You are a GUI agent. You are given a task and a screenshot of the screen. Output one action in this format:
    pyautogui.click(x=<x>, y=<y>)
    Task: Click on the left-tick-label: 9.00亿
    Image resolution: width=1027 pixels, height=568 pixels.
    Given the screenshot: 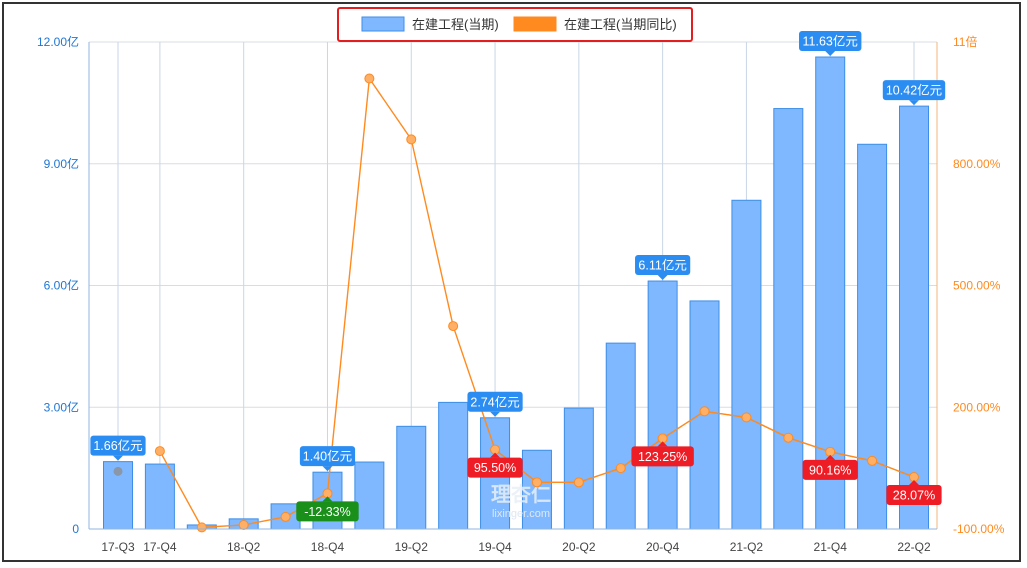 What is the action you would take?
    pyautogui.click(x=61, y=163)
    